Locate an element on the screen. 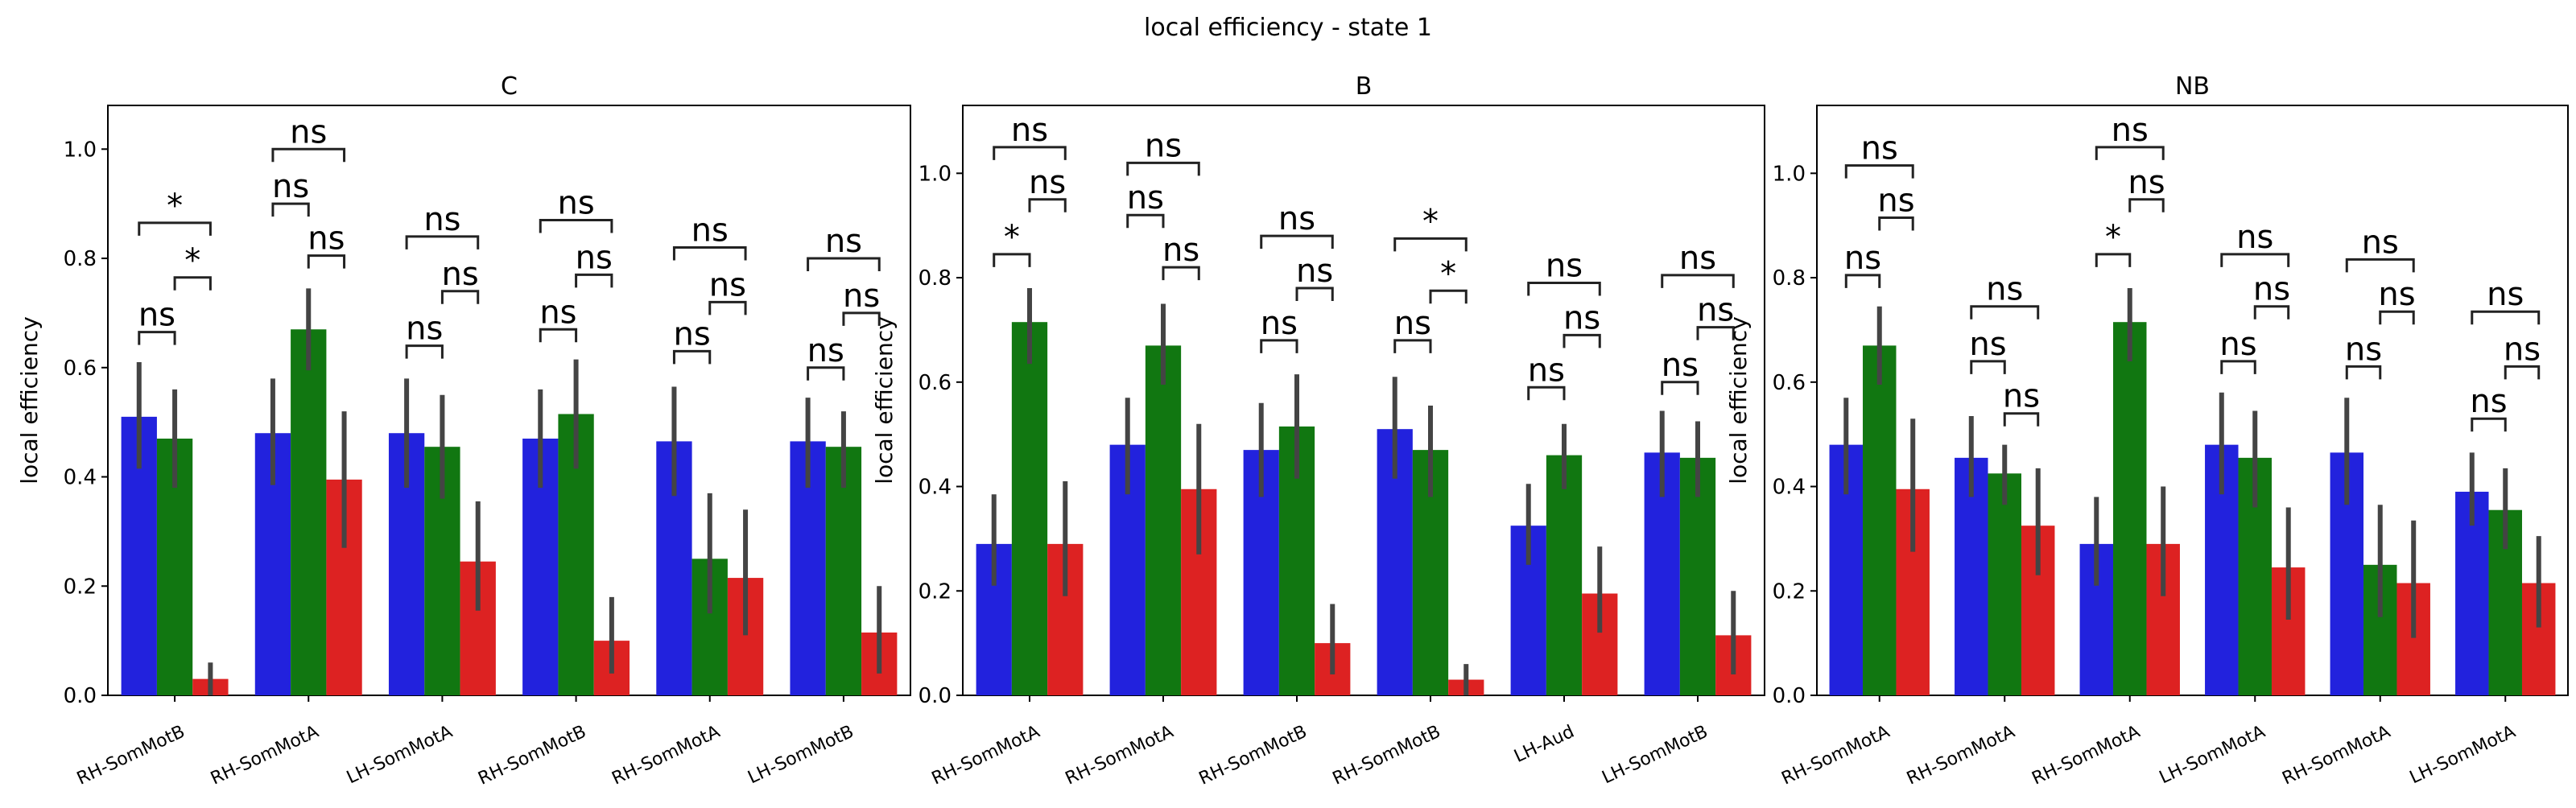 This screenshot has width=2576, height=808. panel-title: B is located at coordinates (1364, 86).